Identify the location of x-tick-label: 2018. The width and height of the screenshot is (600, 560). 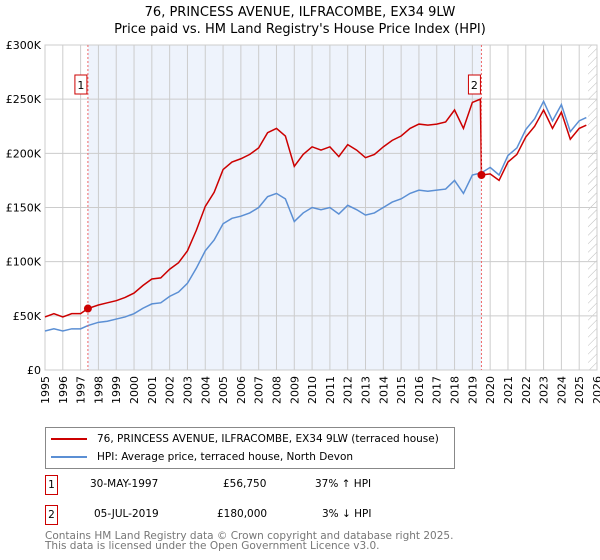
(455, 390).